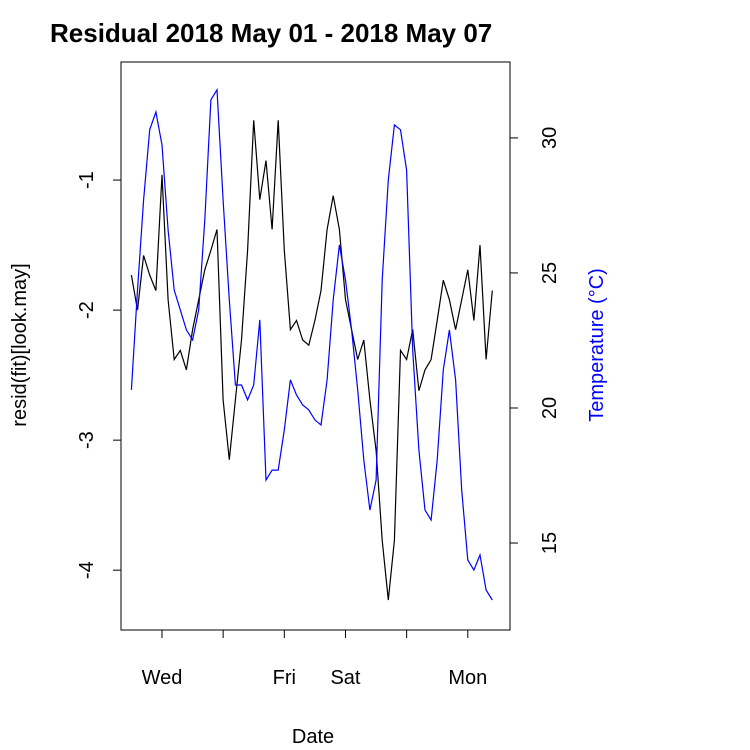  Describe the element at coordinates (550, 273) in the screenshot. I see `y2-tick-label: 25` at that location.